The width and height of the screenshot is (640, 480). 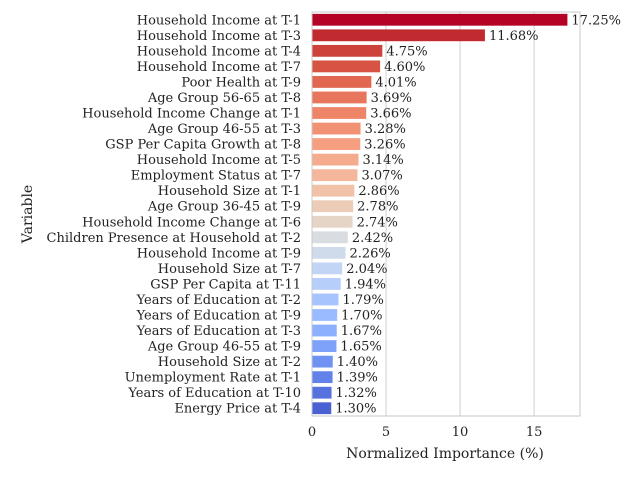 What do you see at coordinates (224, 129) in the screenshot?
I see `category-label: Age Group 46-55 at T-3` at bounding box center [224, 129].